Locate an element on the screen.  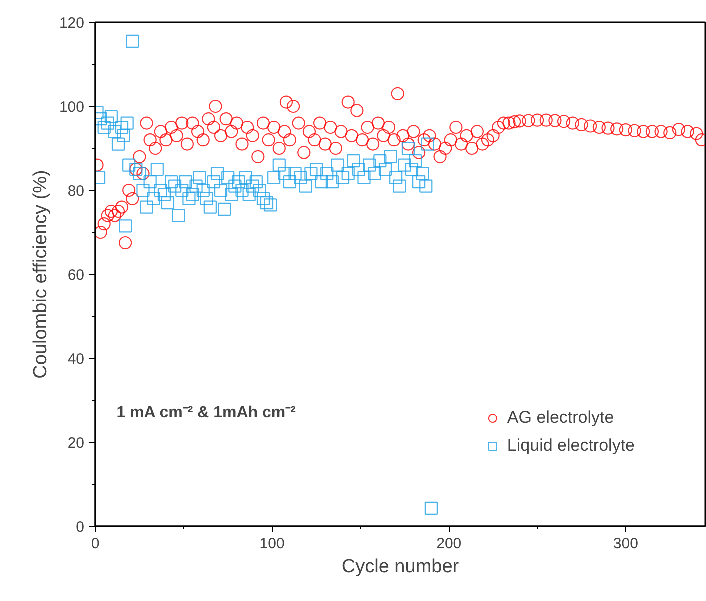
annotation: 1 mA cm⁻² & 1mAh cm⁻² is located at coordinates (206, 413).